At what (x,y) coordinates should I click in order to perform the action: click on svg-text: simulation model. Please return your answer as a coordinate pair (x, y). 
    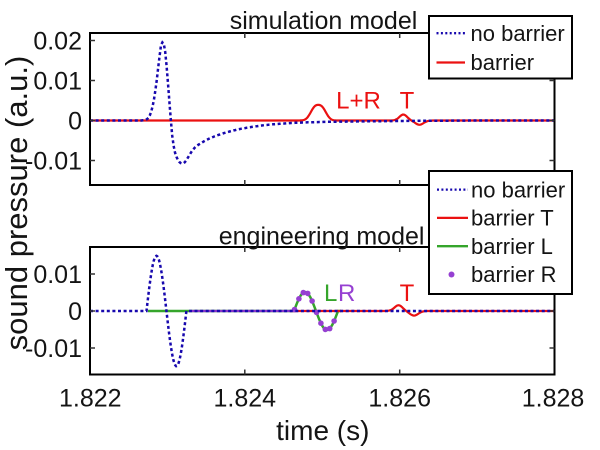
    Looking at the image, I should click on (324, 21).